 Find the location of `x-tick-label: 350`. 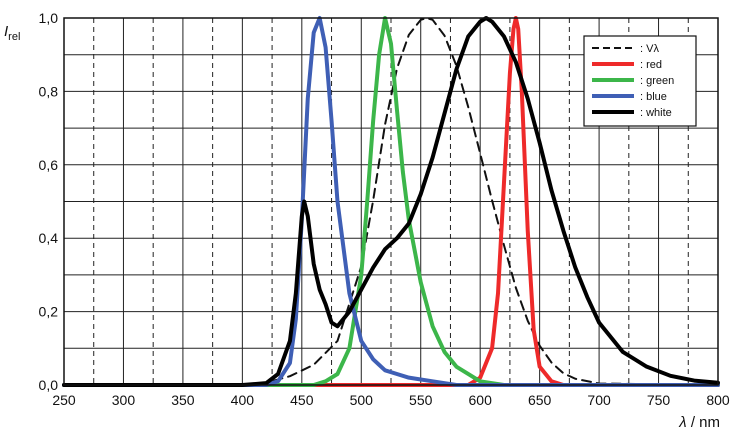

x-tick-label: 350 is located at coordinates (183, 400).